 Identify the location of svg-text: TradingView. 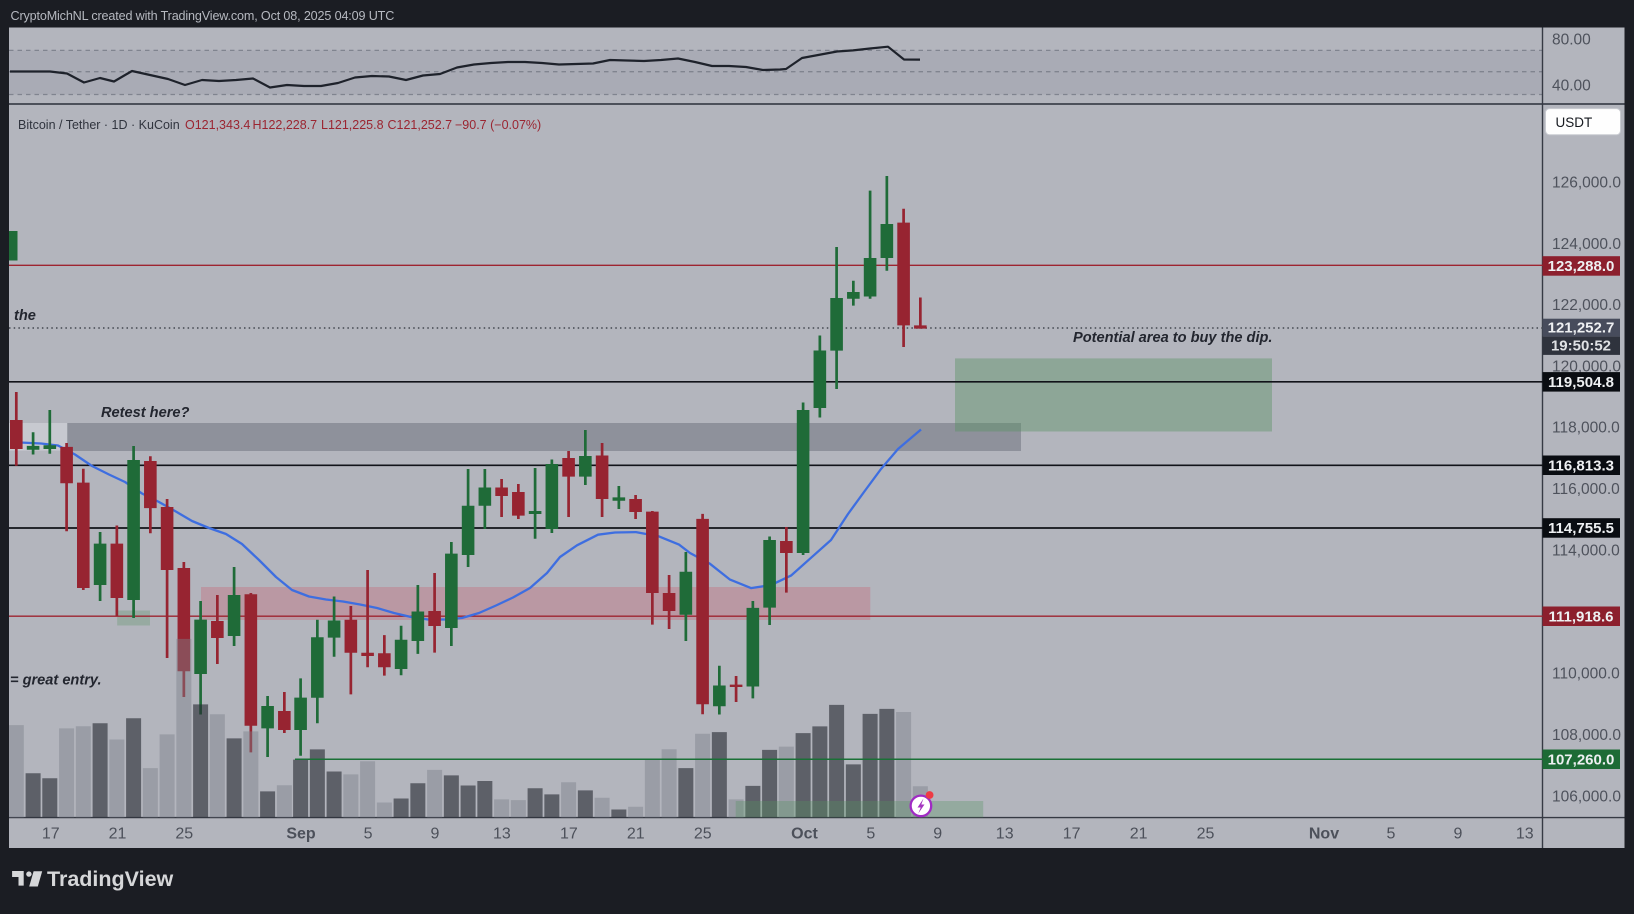
(110, 879).